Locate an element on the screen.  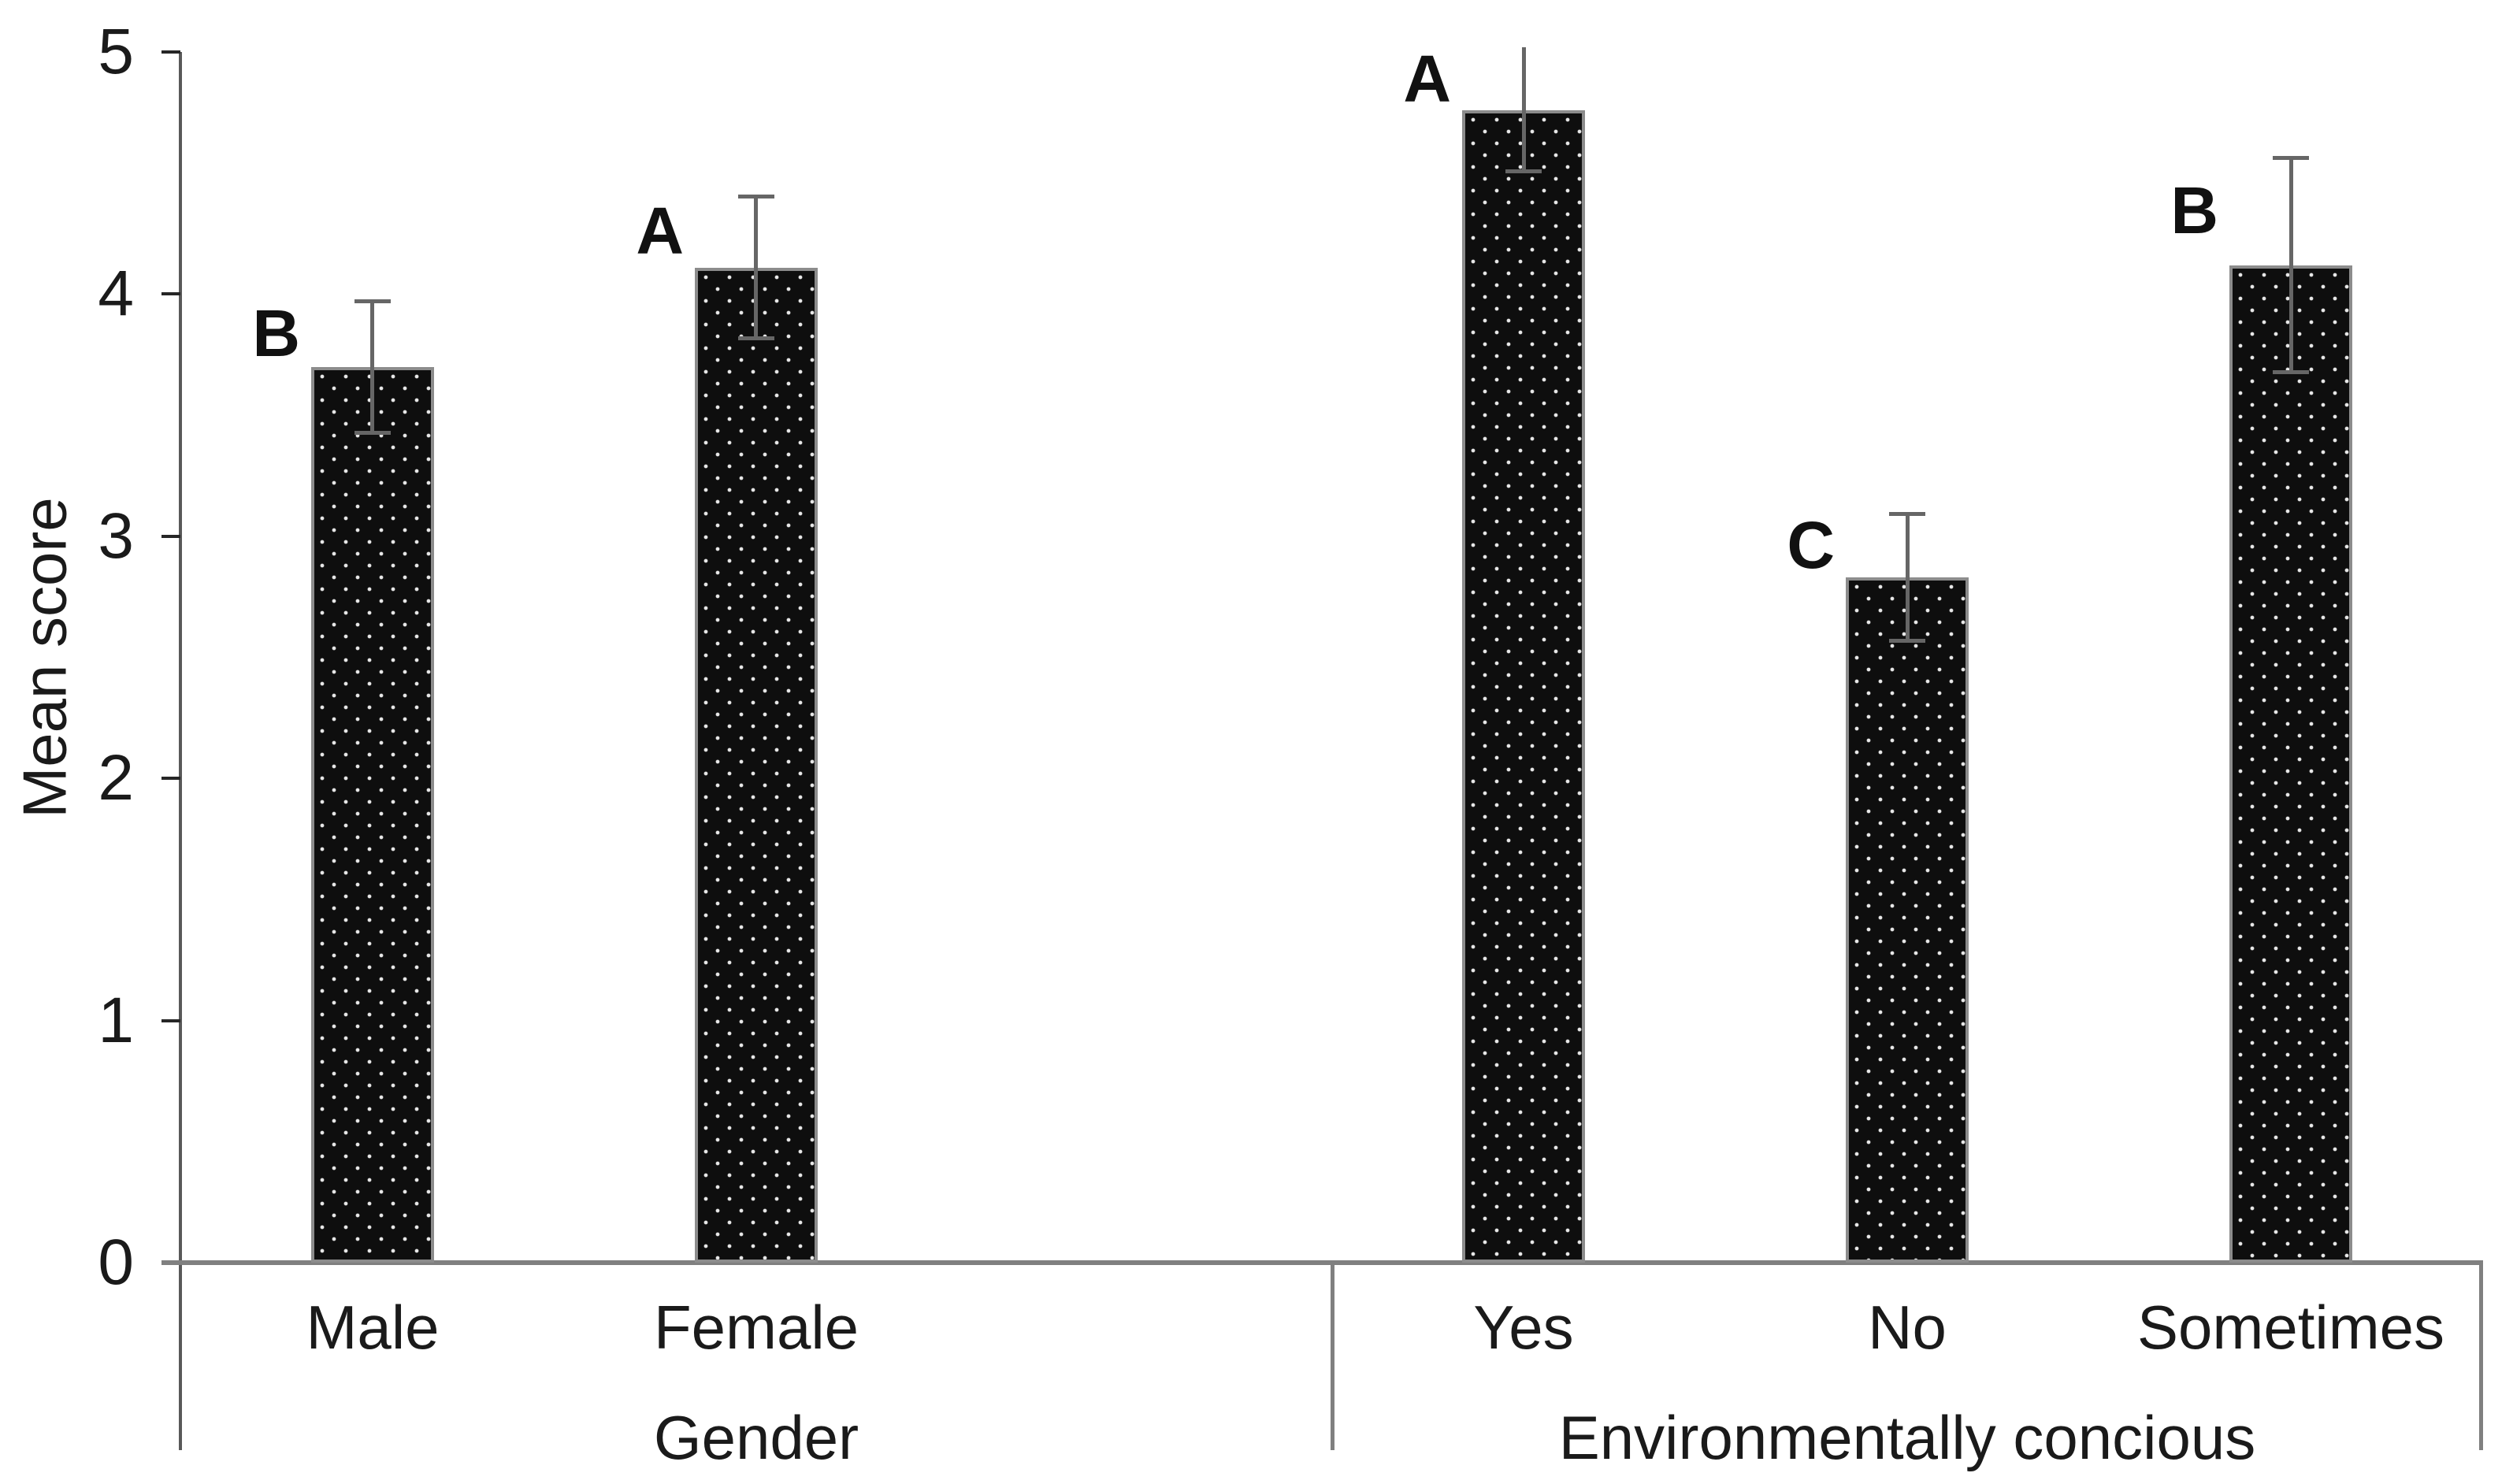
y-tick-label: 1 is located at coordinates (116, 1020).